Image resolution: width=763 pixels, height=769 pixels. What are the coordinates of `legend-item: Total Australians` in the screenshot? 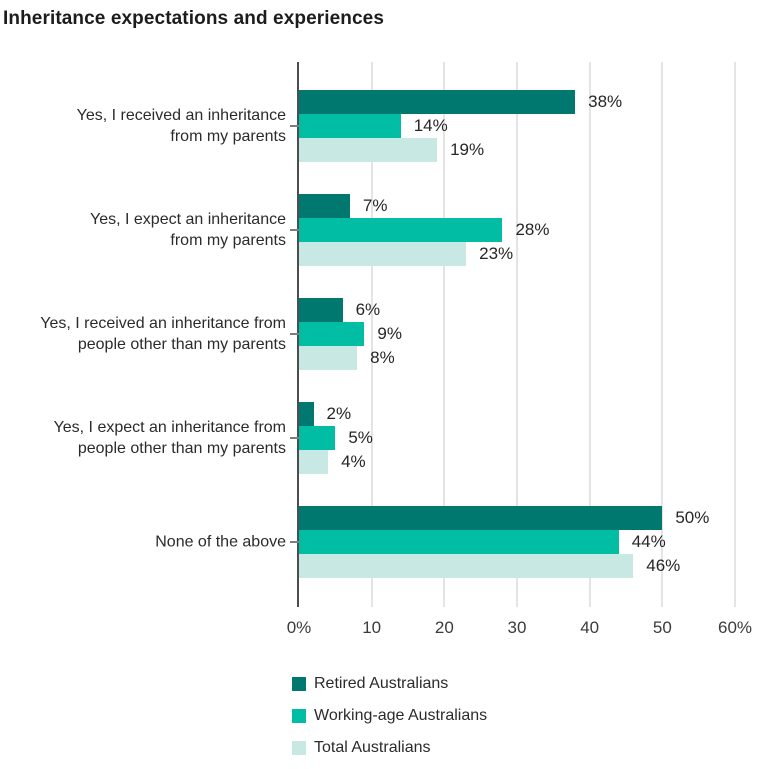 It's located at (389, 748).